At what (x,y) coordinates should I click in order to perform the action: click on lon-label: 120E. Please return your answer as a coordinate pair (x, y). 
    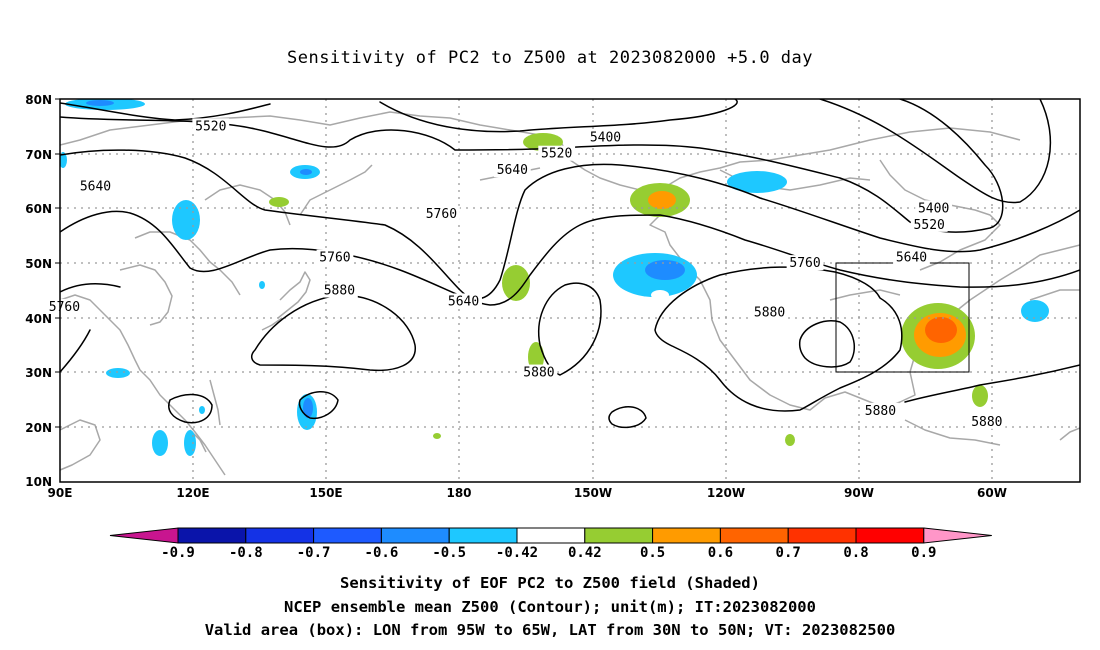
    Looking at the image, I should click on (192, 493).